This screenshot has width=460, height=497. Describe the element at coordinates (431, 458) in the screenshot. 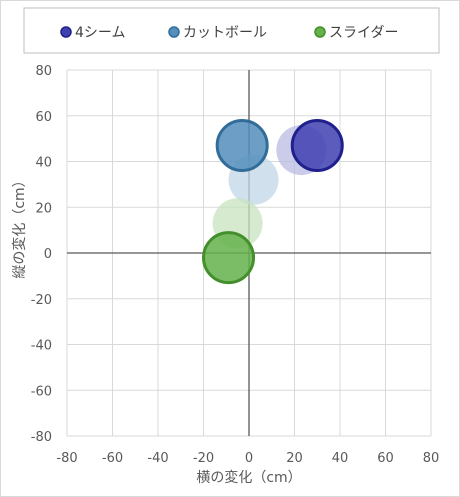

I see `x-tick-label: 80` at that location.